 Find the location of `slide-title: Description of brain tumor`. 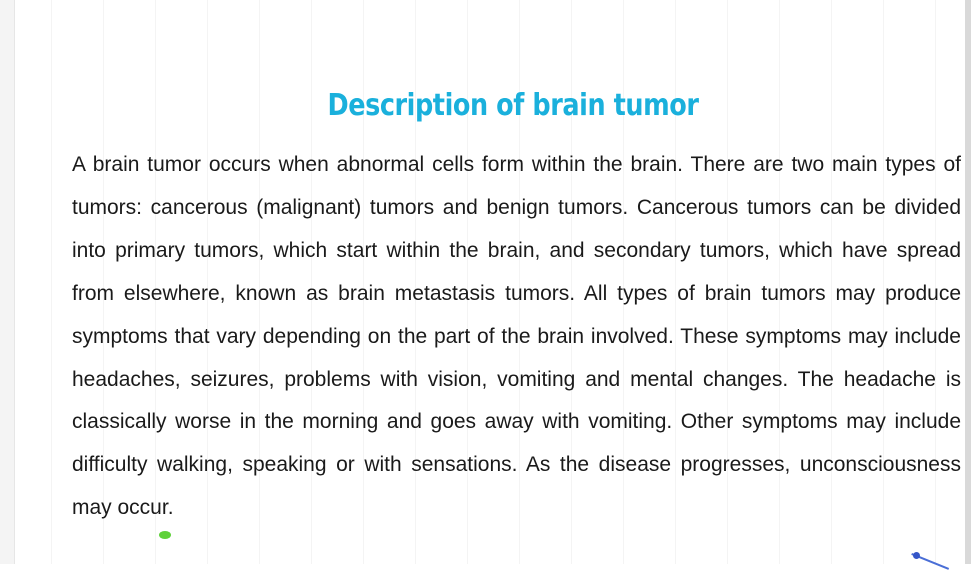

slide-title: Description of brain tumor is located at coordinates (513, 105).